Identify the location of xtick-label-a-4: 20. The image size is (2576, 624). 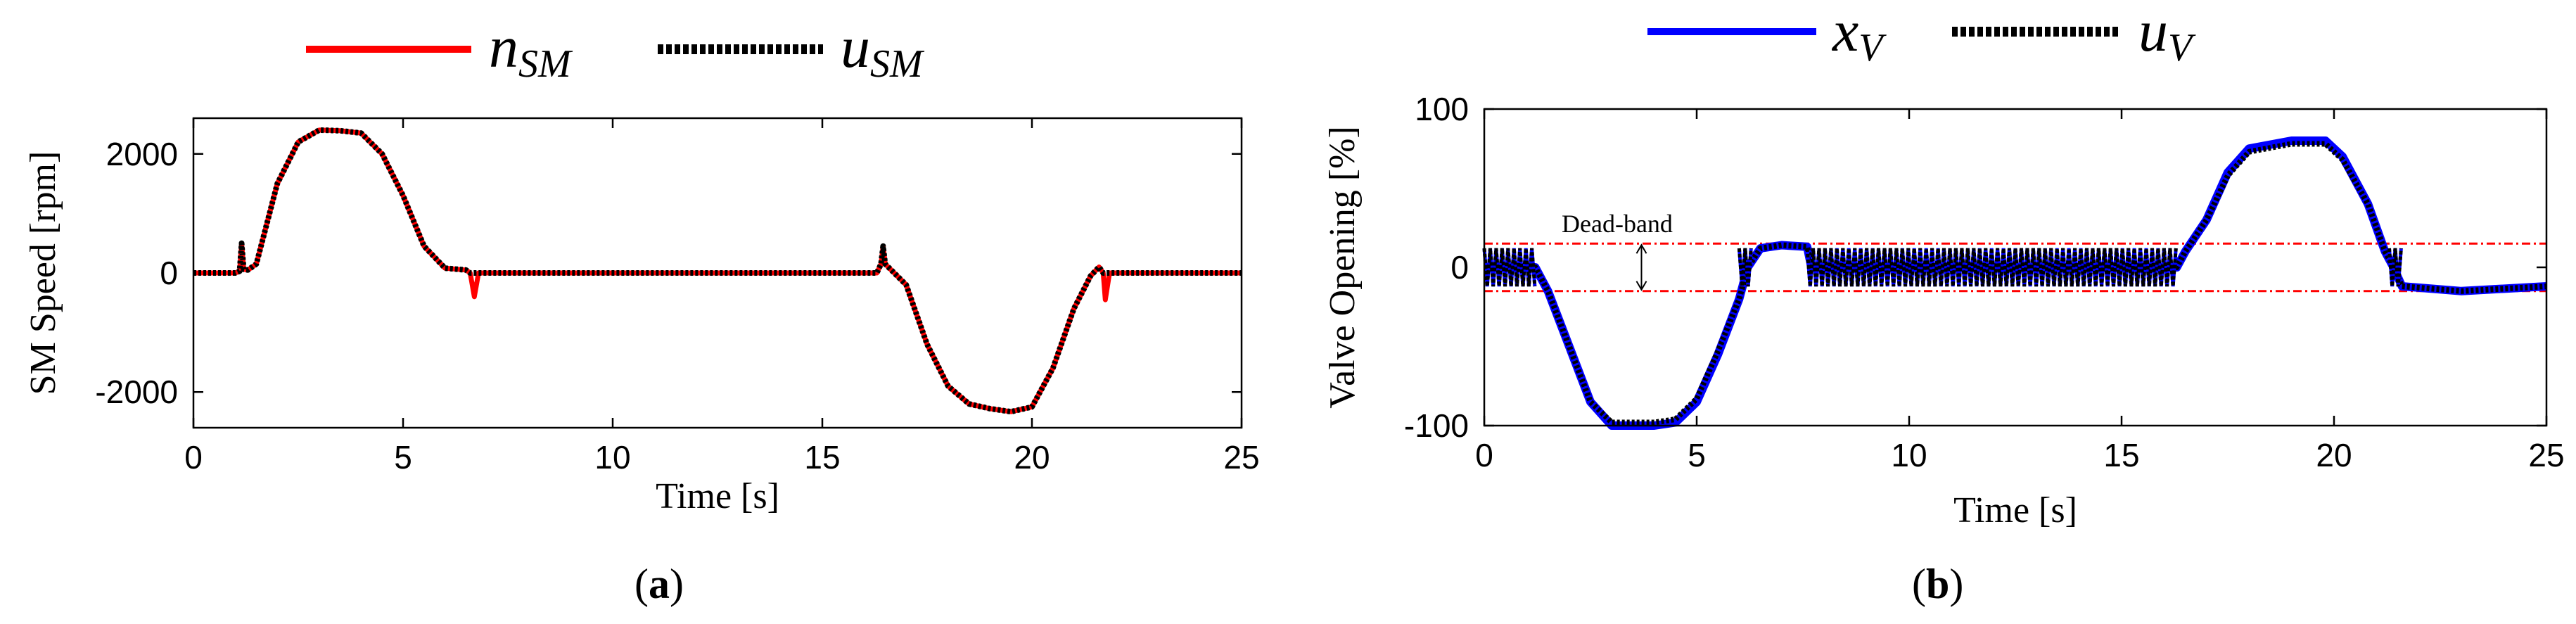
(1032, 458).